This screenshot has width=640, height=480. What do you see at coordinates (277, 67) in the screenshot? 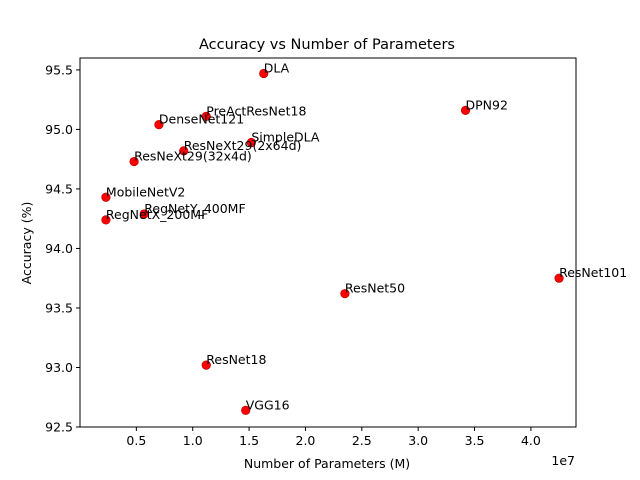
I see `data-point-label: DLA` at bounding box center [277, 67].